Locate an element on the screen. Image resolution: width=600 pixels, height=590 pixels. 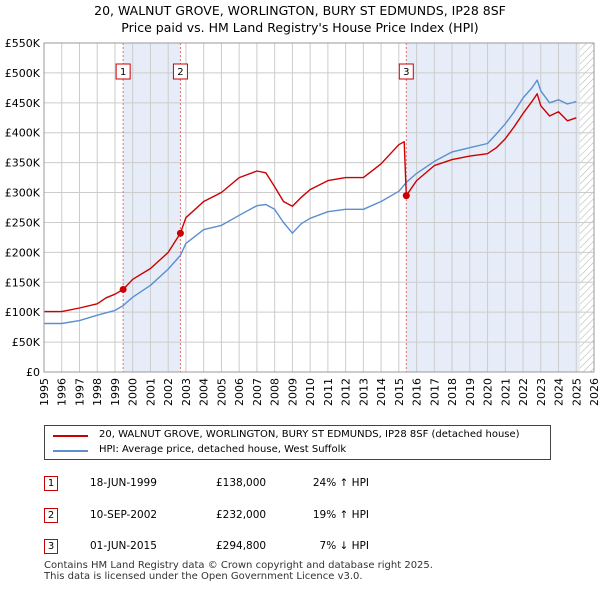
x-tick-label: 2012 is located at coordinates (346, 392).